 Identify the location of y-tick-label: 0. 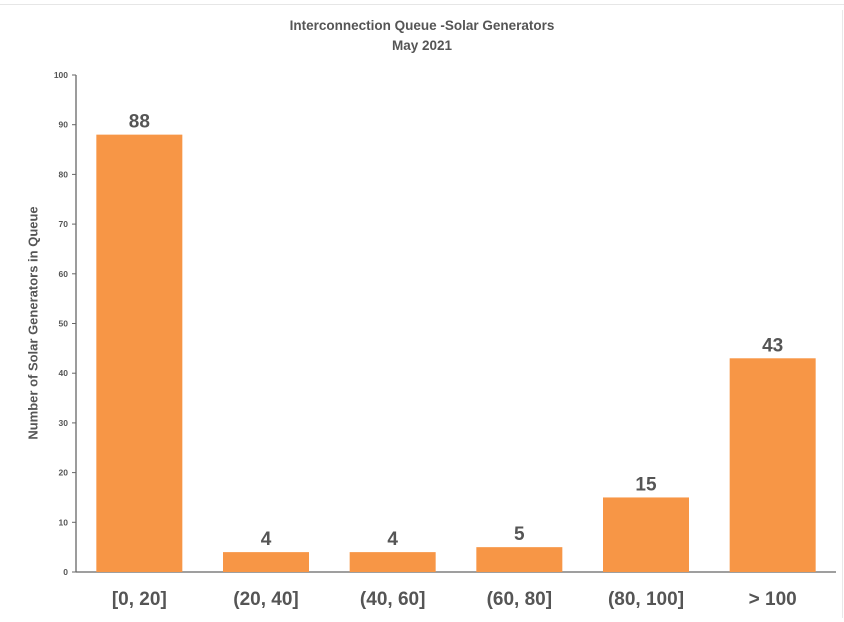
(65, 572).